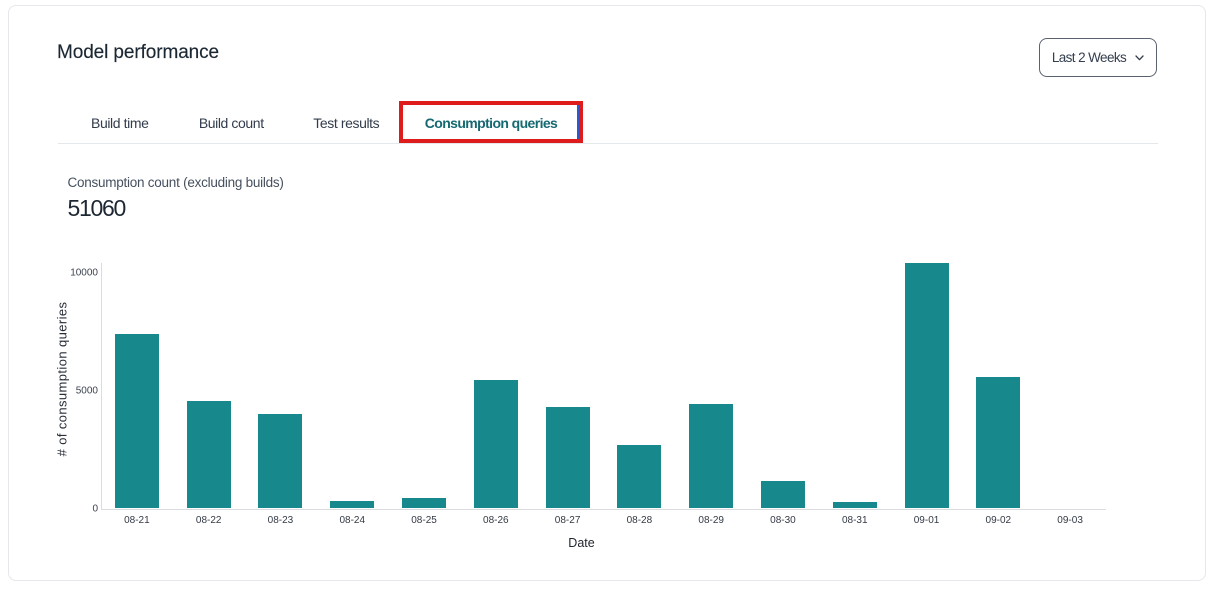 This screenshot has height=590, width=1228. What do you see at coordinates (926, 520) in the screenshot?
I see `x-tick-label: 09-01` at bounding box center [926, 520].